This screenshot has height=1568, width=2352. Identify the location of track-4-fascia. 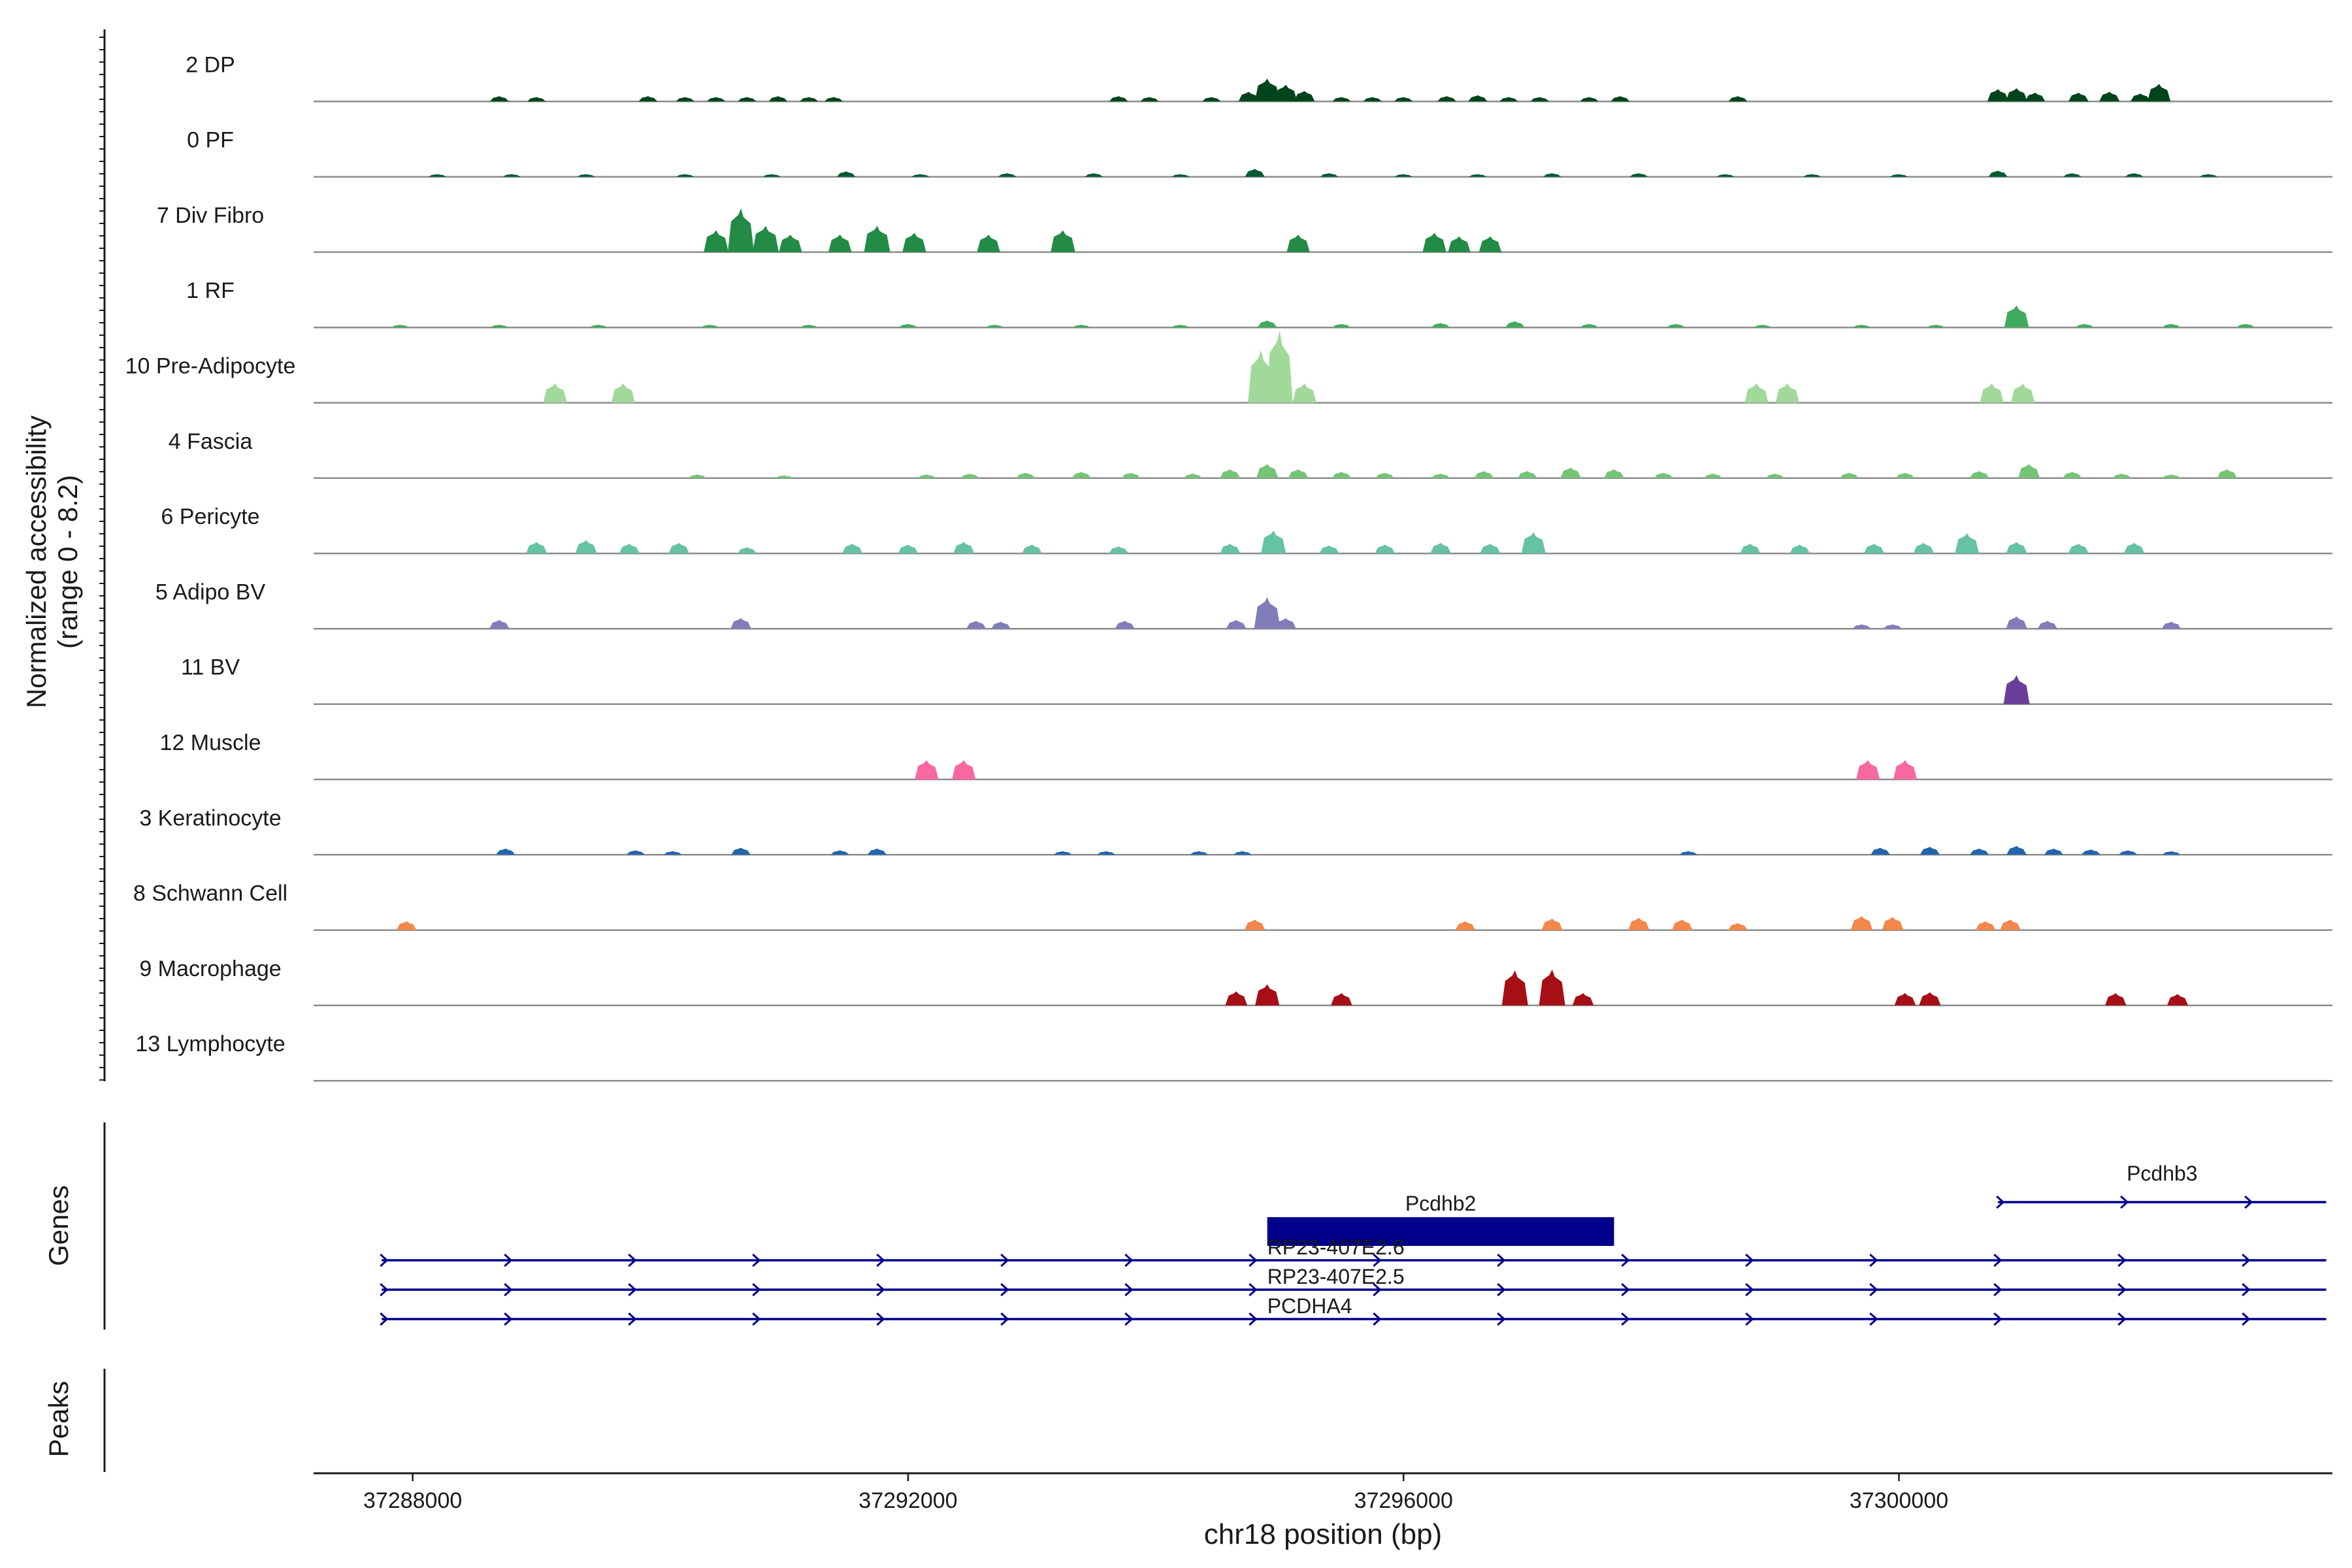
(1323, 472).